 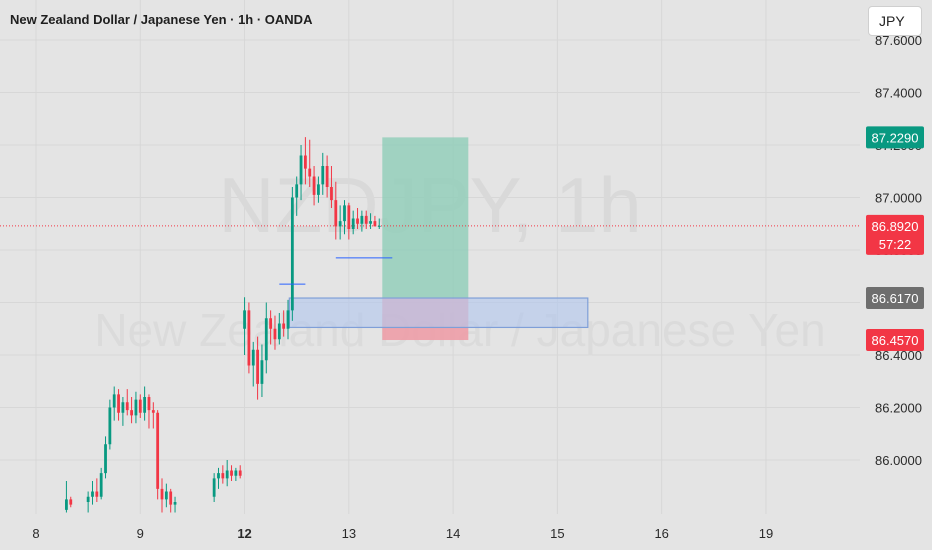 I want to click on time-axis-label: 12, so click(x=244, y=533).